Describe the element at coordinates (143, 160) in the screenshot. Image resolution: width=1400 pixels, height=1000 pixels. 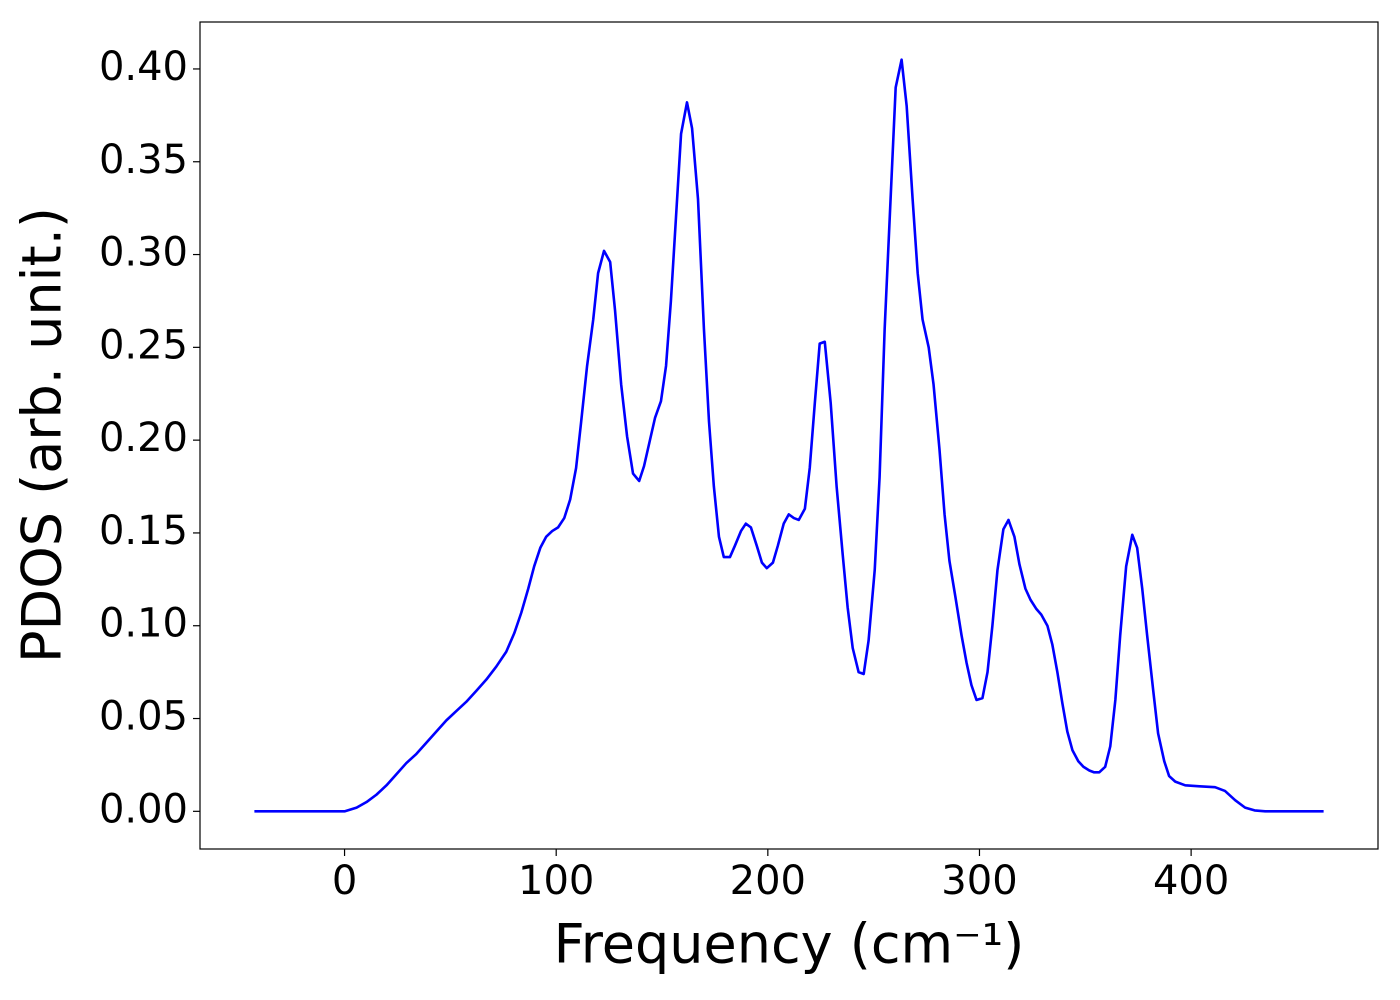
I see `y-tick-label: 0.35` at that location.